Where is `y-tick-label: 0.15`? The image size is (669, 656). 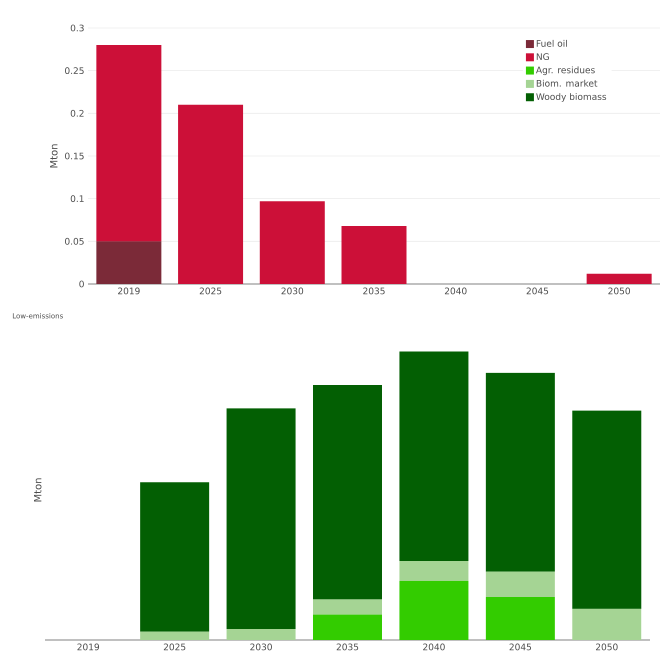 y-tick-label: 0.15 is located at coordinates (74, 156).